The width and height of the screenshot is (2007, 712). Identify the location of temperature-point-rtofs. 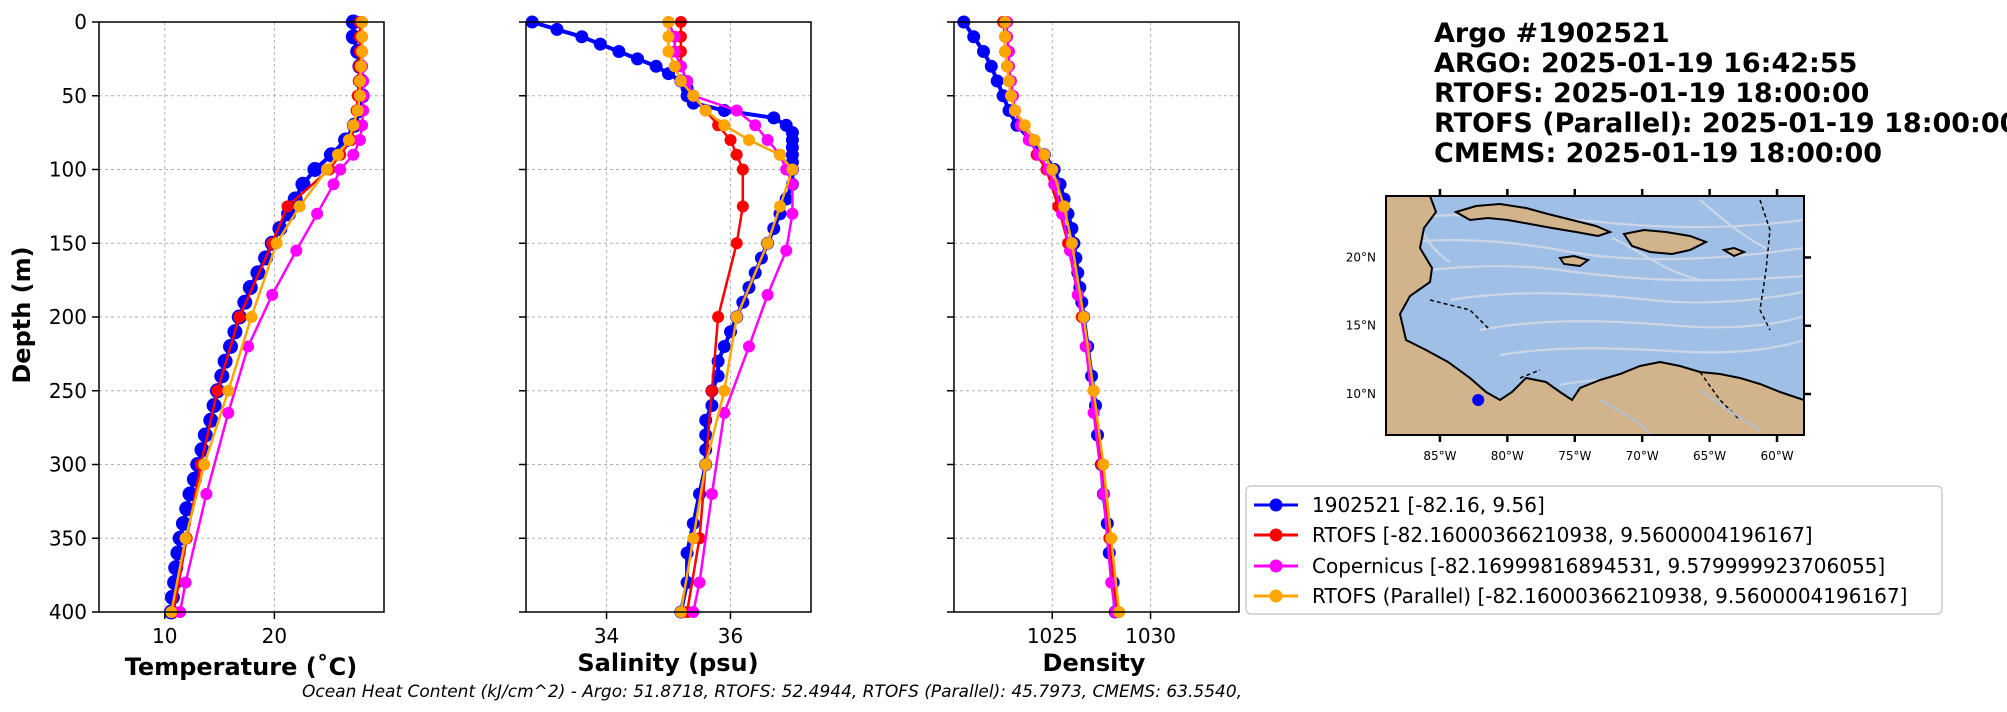
(239, 317).